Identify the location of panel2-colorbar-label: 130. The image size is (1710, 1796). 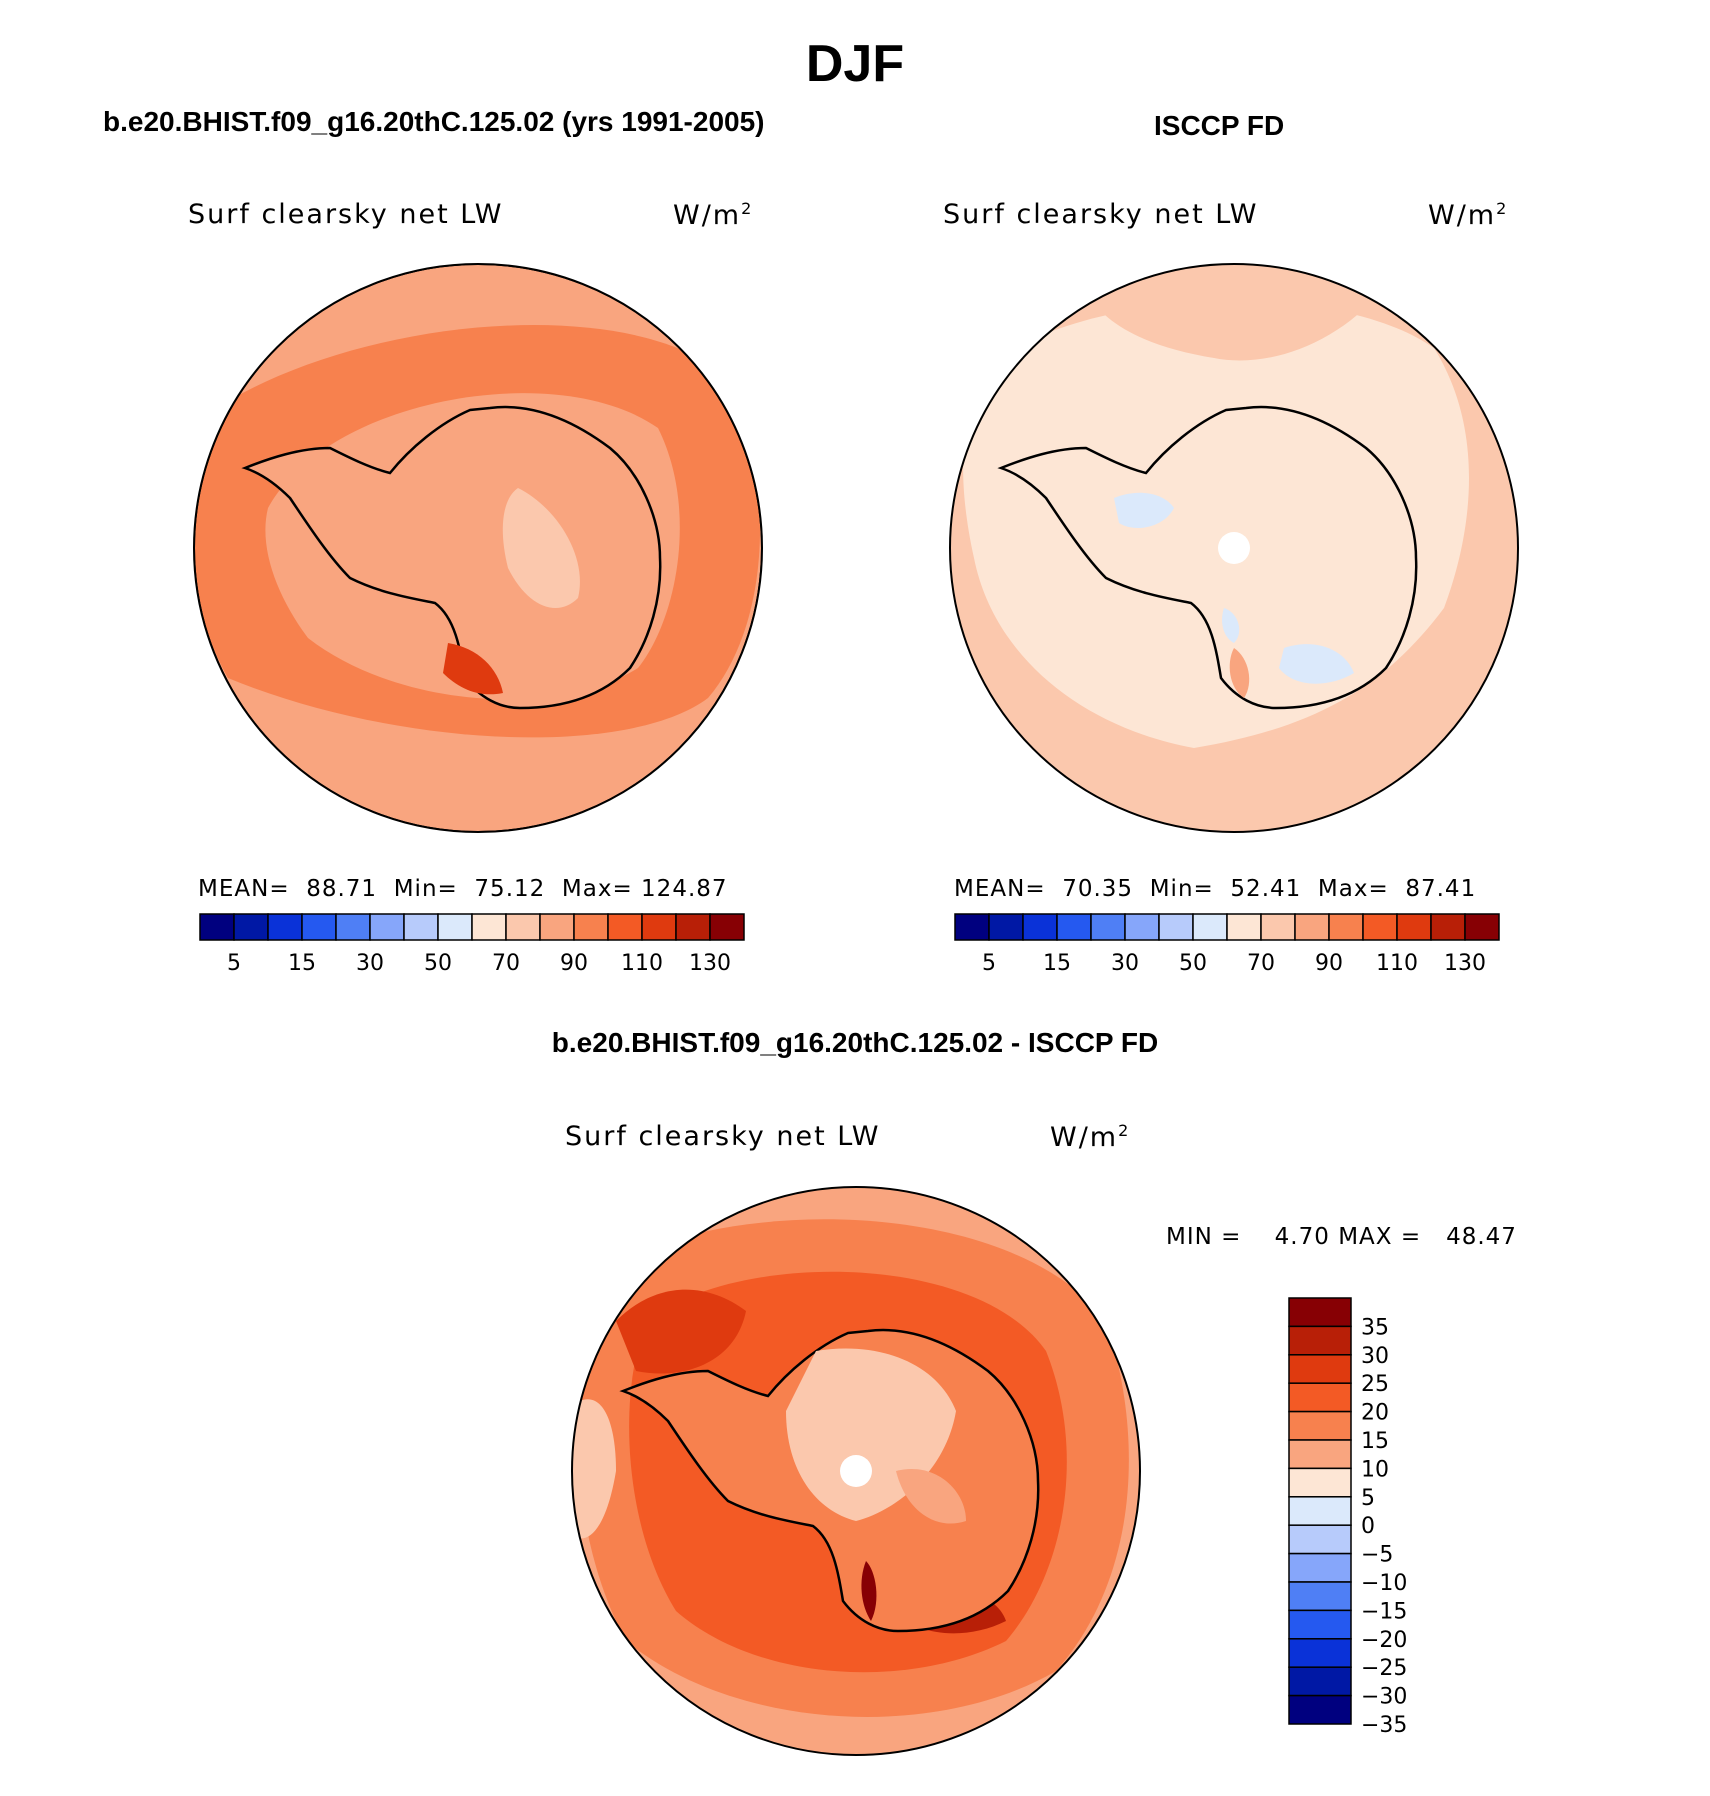
(1465, 963).